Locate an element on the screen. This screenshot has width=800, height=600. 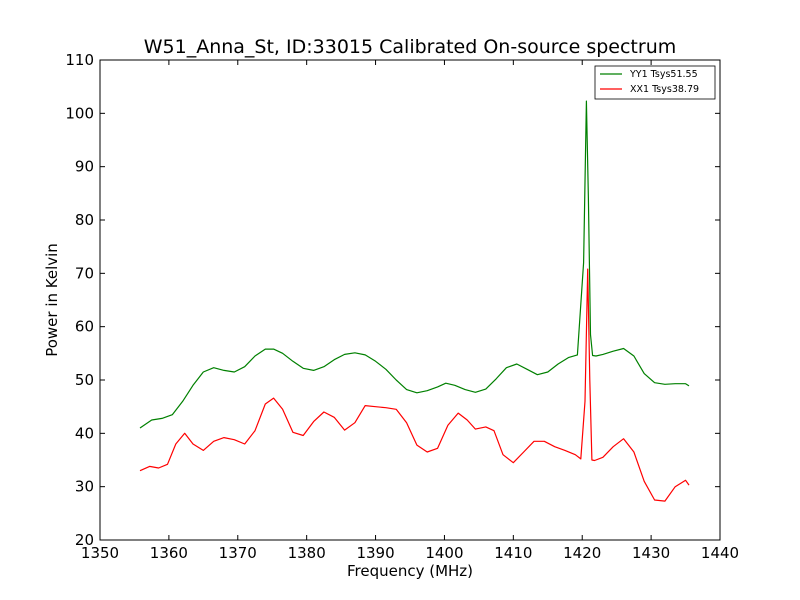
x-tick-label: 1350 is located at coordinates (100, 553).